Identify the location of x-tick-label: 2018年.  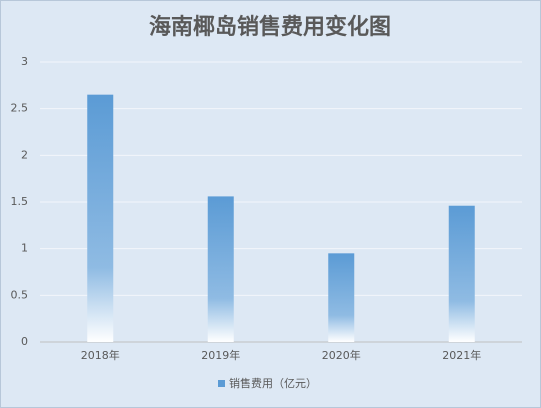
(100, 355).